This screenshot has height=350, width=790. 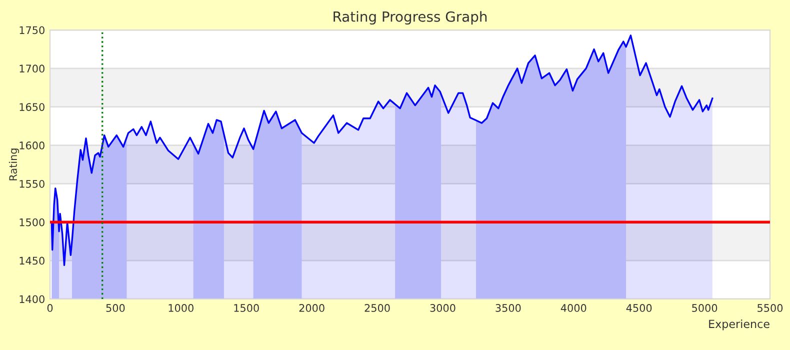 I want to click on y-axis-title: Rating, so click(x=14, y=164).